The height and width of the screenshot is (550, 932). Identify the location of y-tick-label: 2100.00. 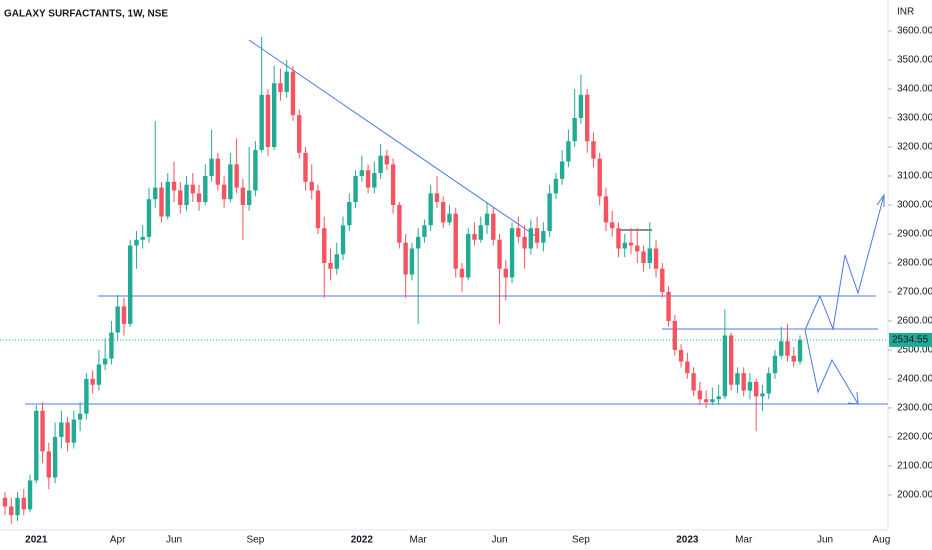
(914, 466).